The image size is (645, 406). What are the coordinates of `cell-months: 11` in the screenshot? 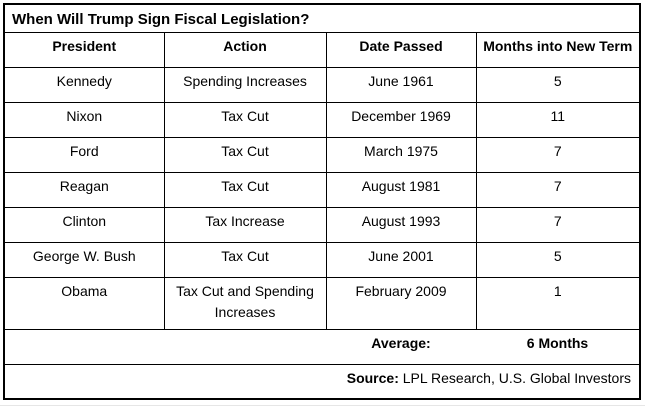 It's located at (558, 119).